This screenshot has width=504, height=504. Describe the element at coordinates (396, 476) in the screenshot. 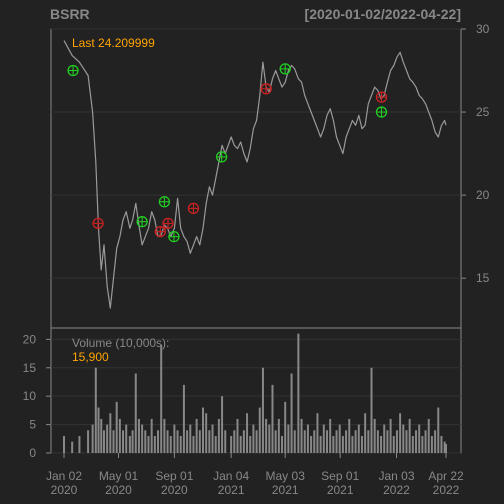

I see `x-tick-label: Jan 03` at that location.